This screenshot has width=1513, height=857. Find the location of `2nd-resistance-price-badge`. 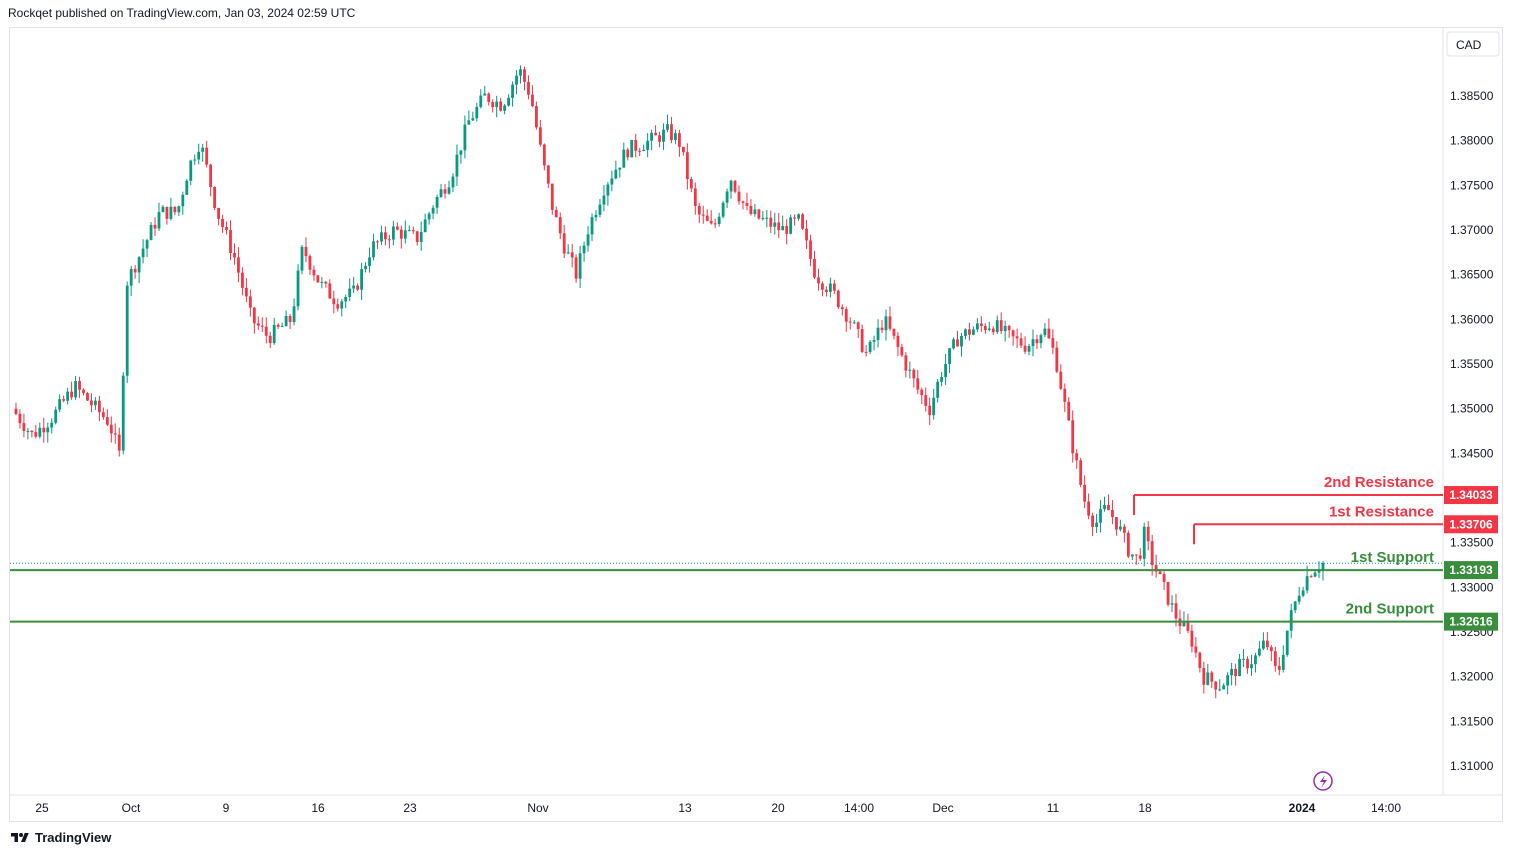

2nd-resistance-price-badge is located at coordinates (1471, 495).